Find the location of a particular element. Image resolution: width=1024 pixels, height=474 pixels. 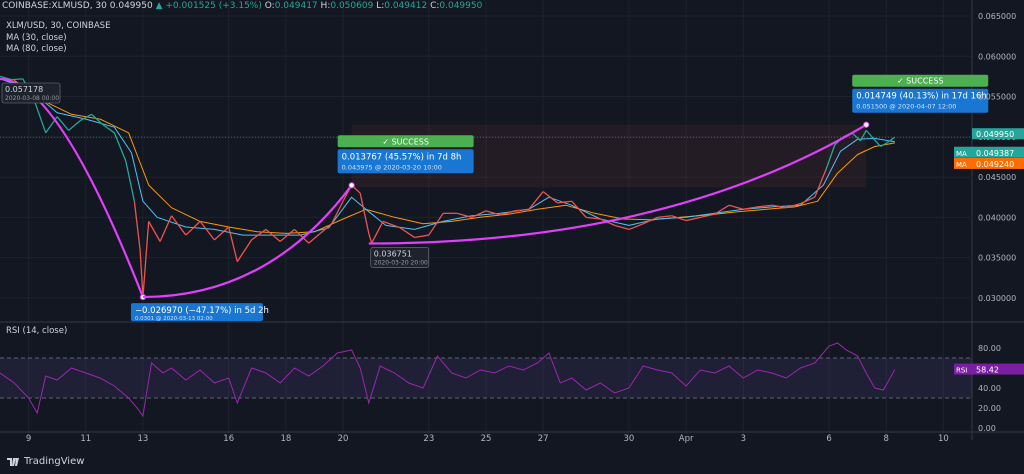

x-tick-label: 6 is located at coordinates (828, 439).